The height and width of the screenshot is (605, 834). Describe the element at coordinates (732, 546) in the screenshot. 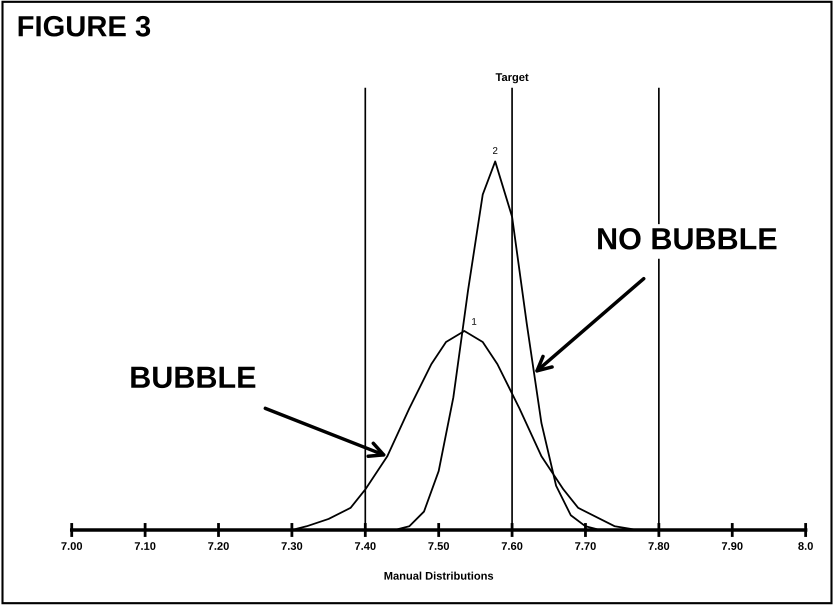

I see `x-tick-label: 7.90` at that location.